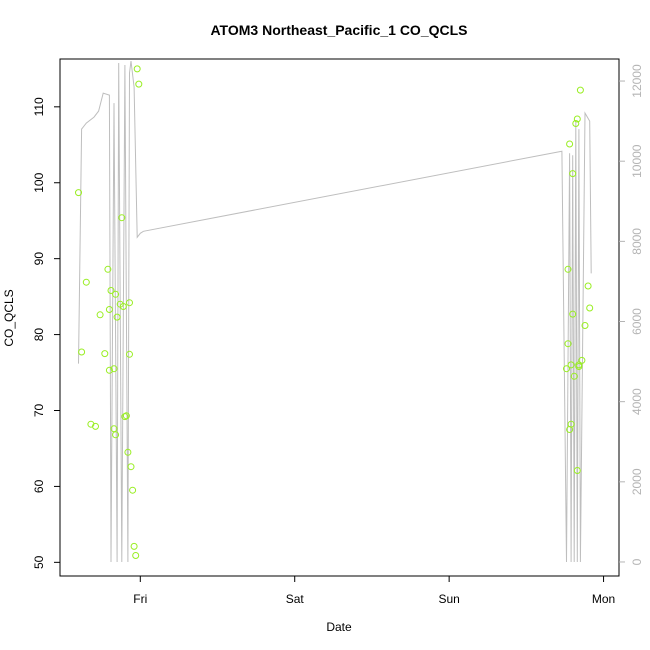  What do you see at coordinates (140, 599) in the screenshot?
I see `x-tick-label: Fri` at bounding box center [140, 599].